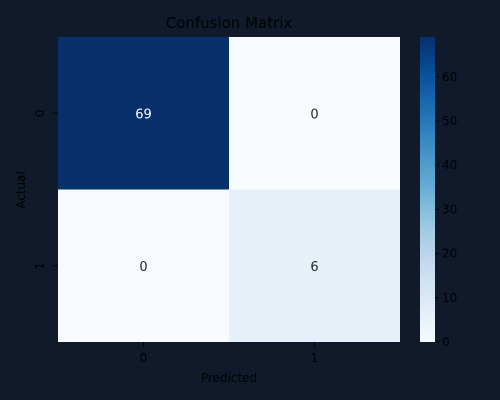 The image size is (500, 400). I want to click on colorbar-tick-label: 0, so click(446, 342).